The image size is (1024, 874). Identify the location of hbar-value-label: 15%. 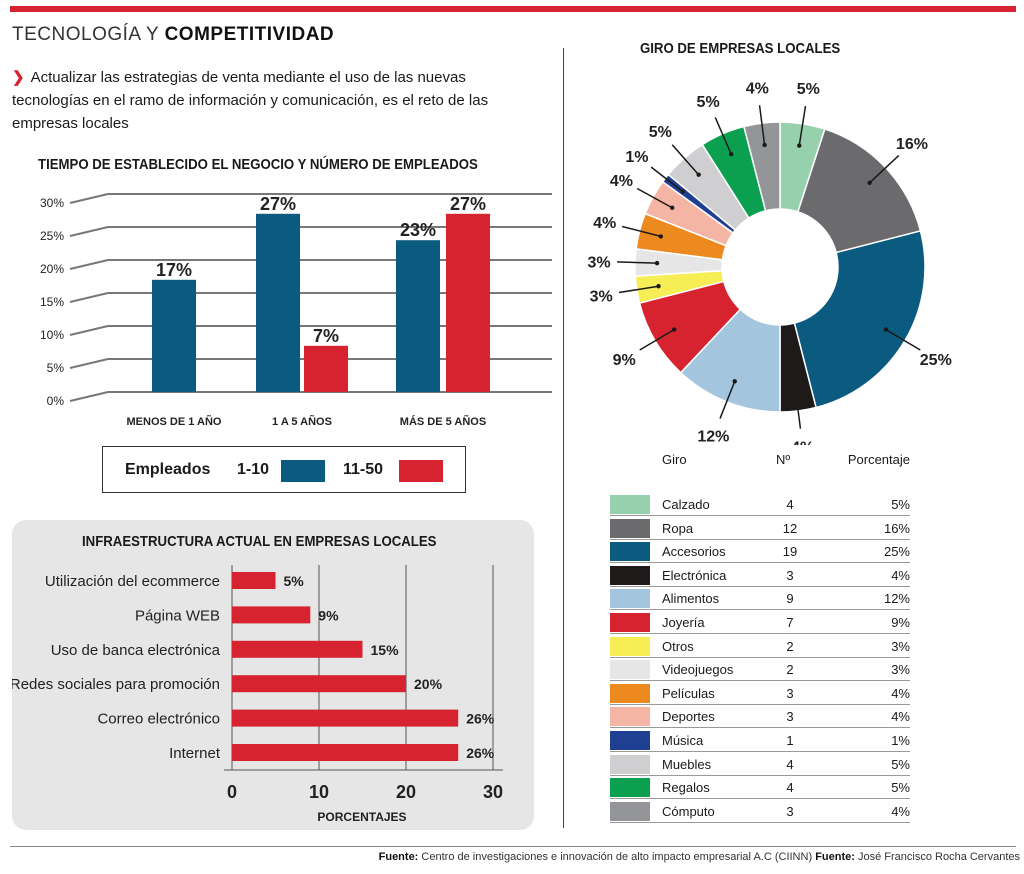
(385, 650).